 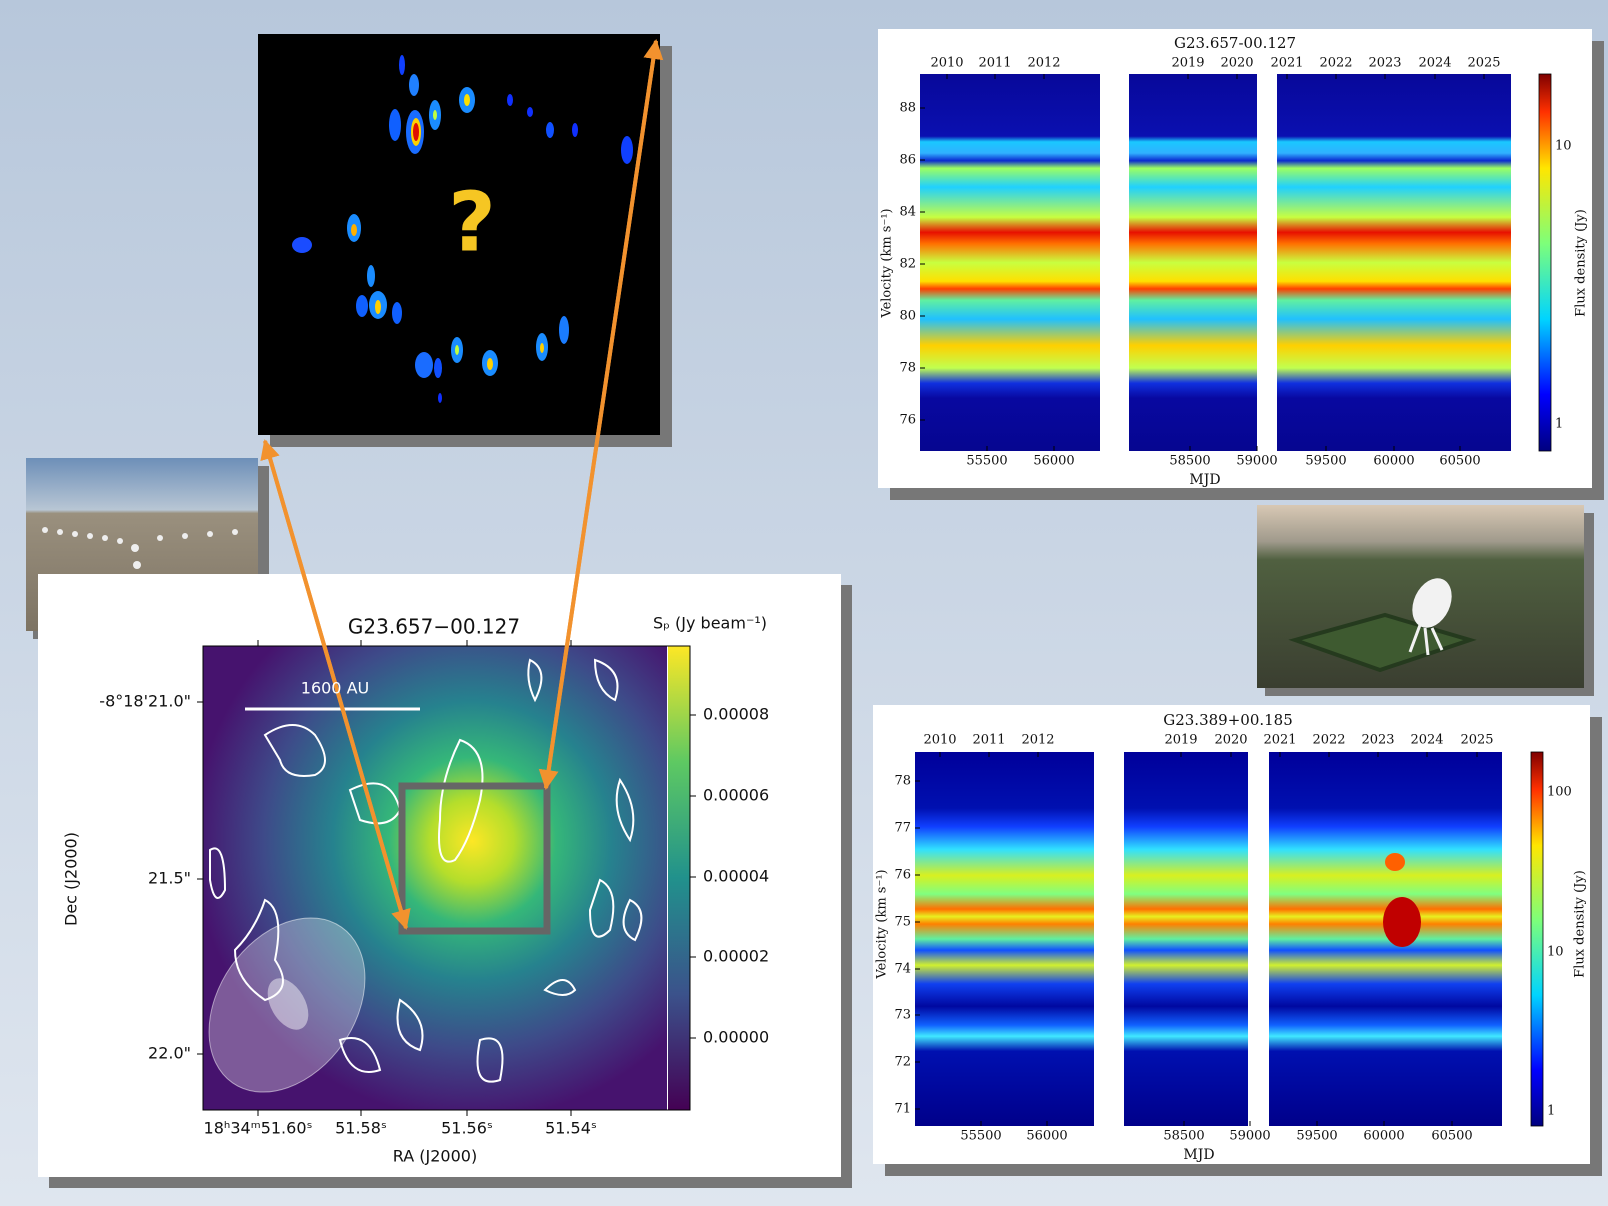 What do you see at coordinates (1004, 939) in the screenshot?
I see `spectrum-bottom-left` at bounding box center [1004, 939].